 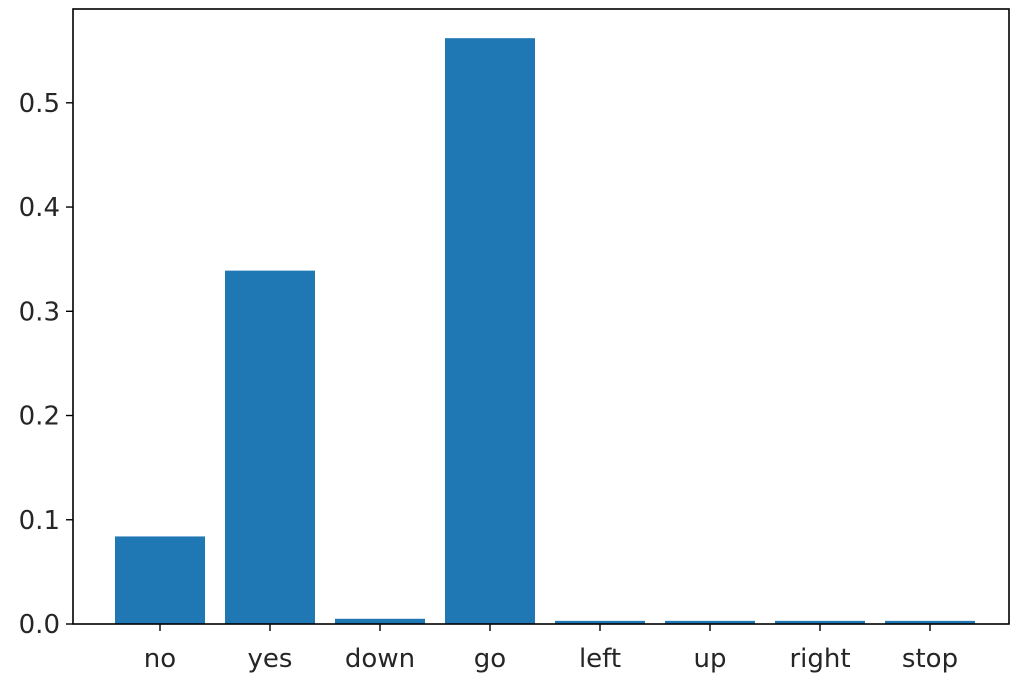 What do you see at coordinates (930, 622) in the screenshot?
I see `bar-stop` at bounding box center [930, 622].